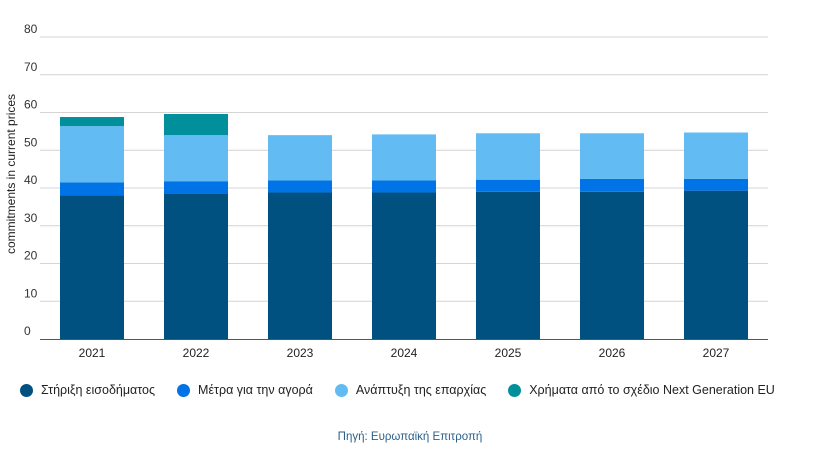 The height and width of the screenshot is (458, 820). Describe the element at coordinates (27, 331) in the screenshot. I see `y-tick-label: 0` at that location.